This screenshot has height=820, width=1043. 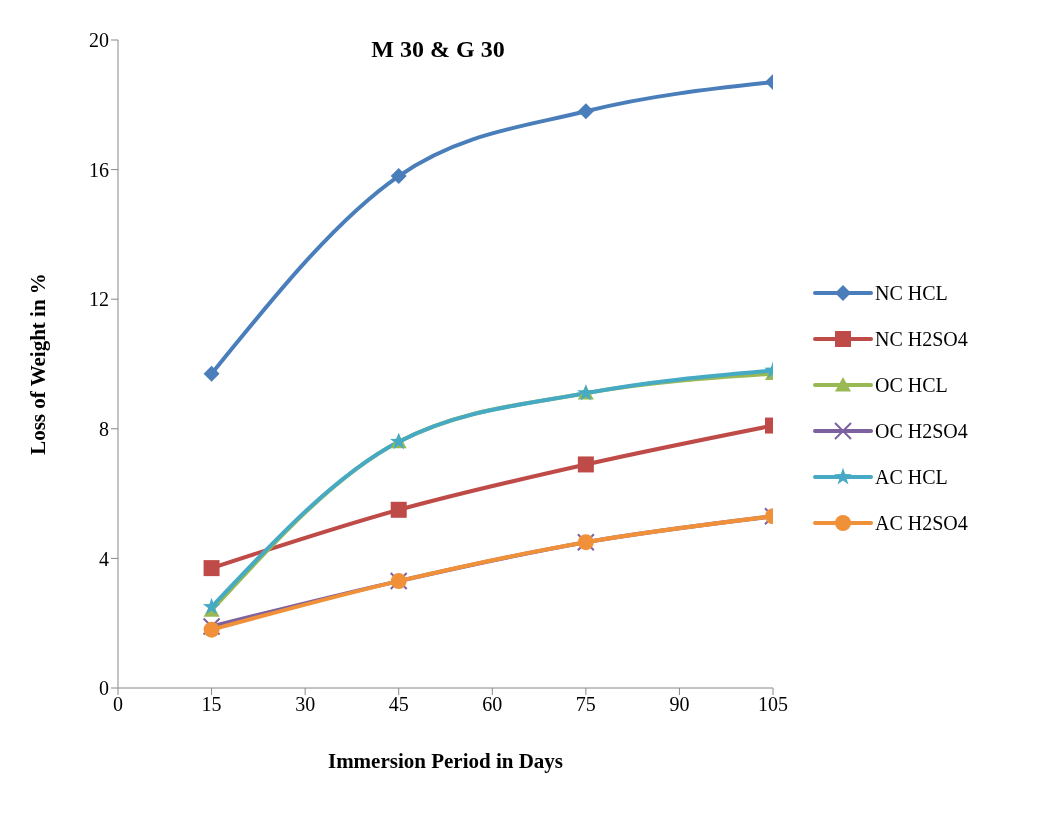 What do you see at coordinates (104, 688) in the screenshot?
I see `y-tick-label: 0` at bounding box center [104, 688].